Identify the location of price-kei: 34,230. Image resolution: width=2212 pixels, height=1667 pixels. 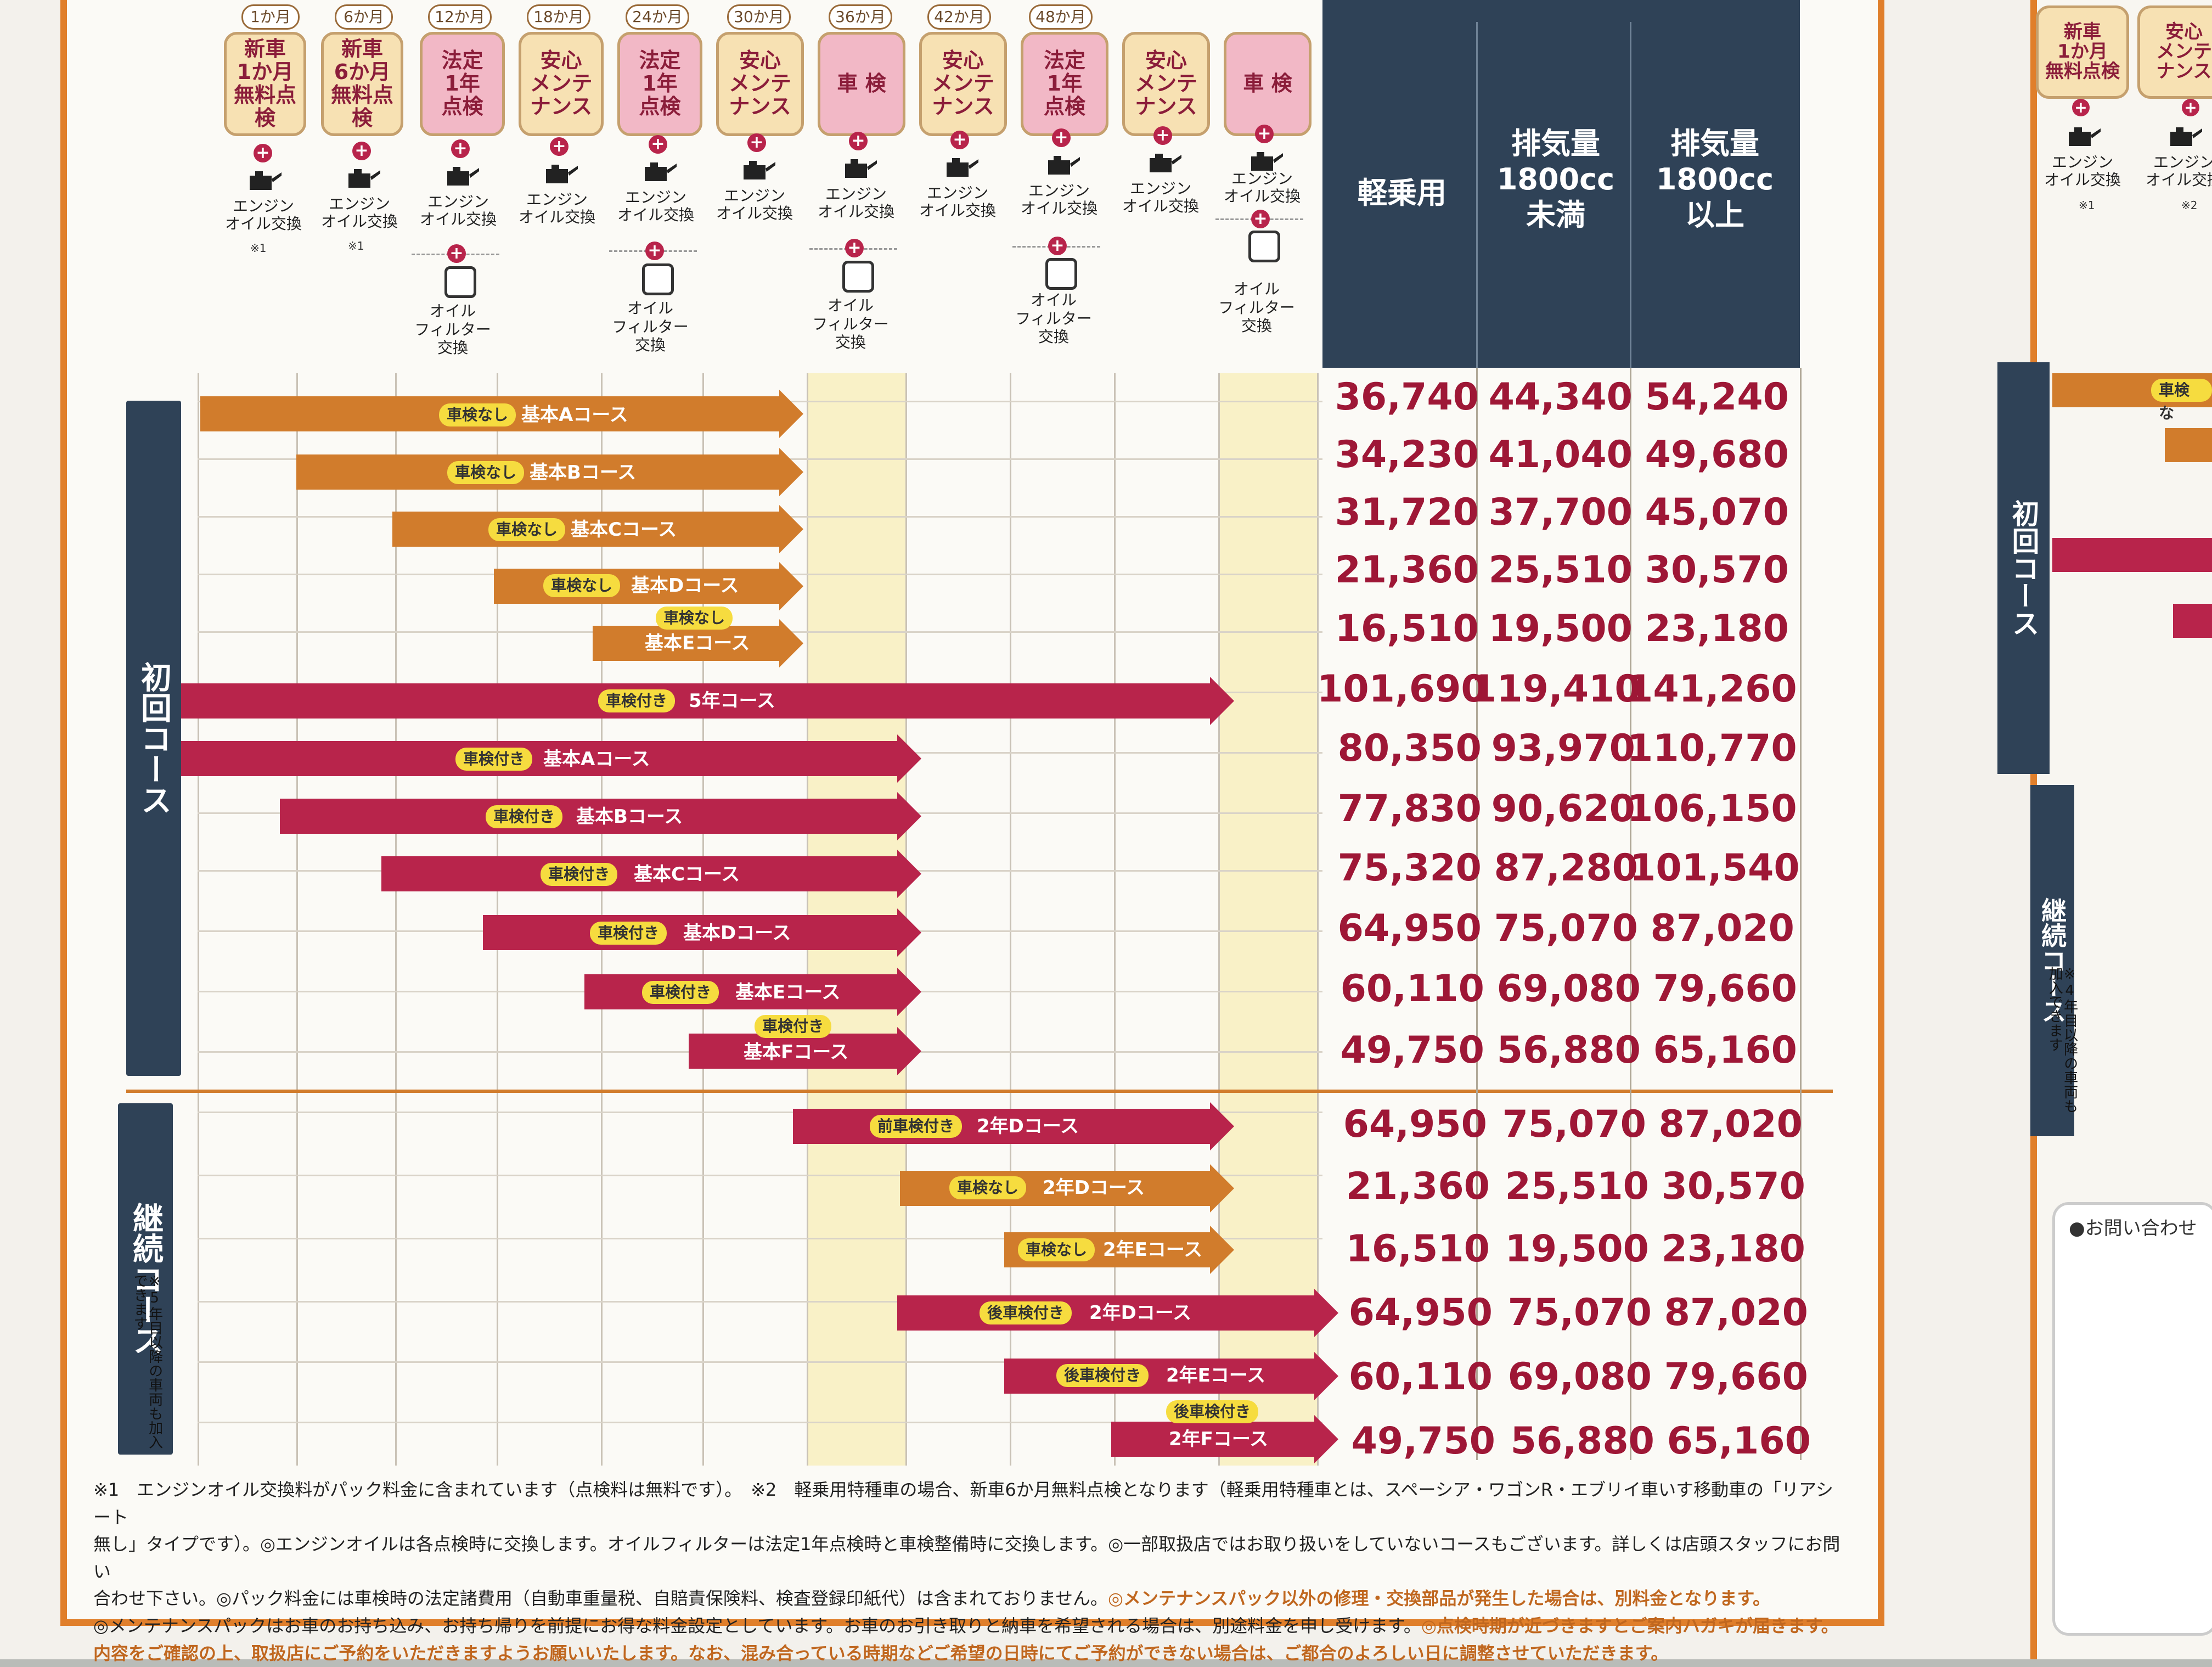
(1407, 455).